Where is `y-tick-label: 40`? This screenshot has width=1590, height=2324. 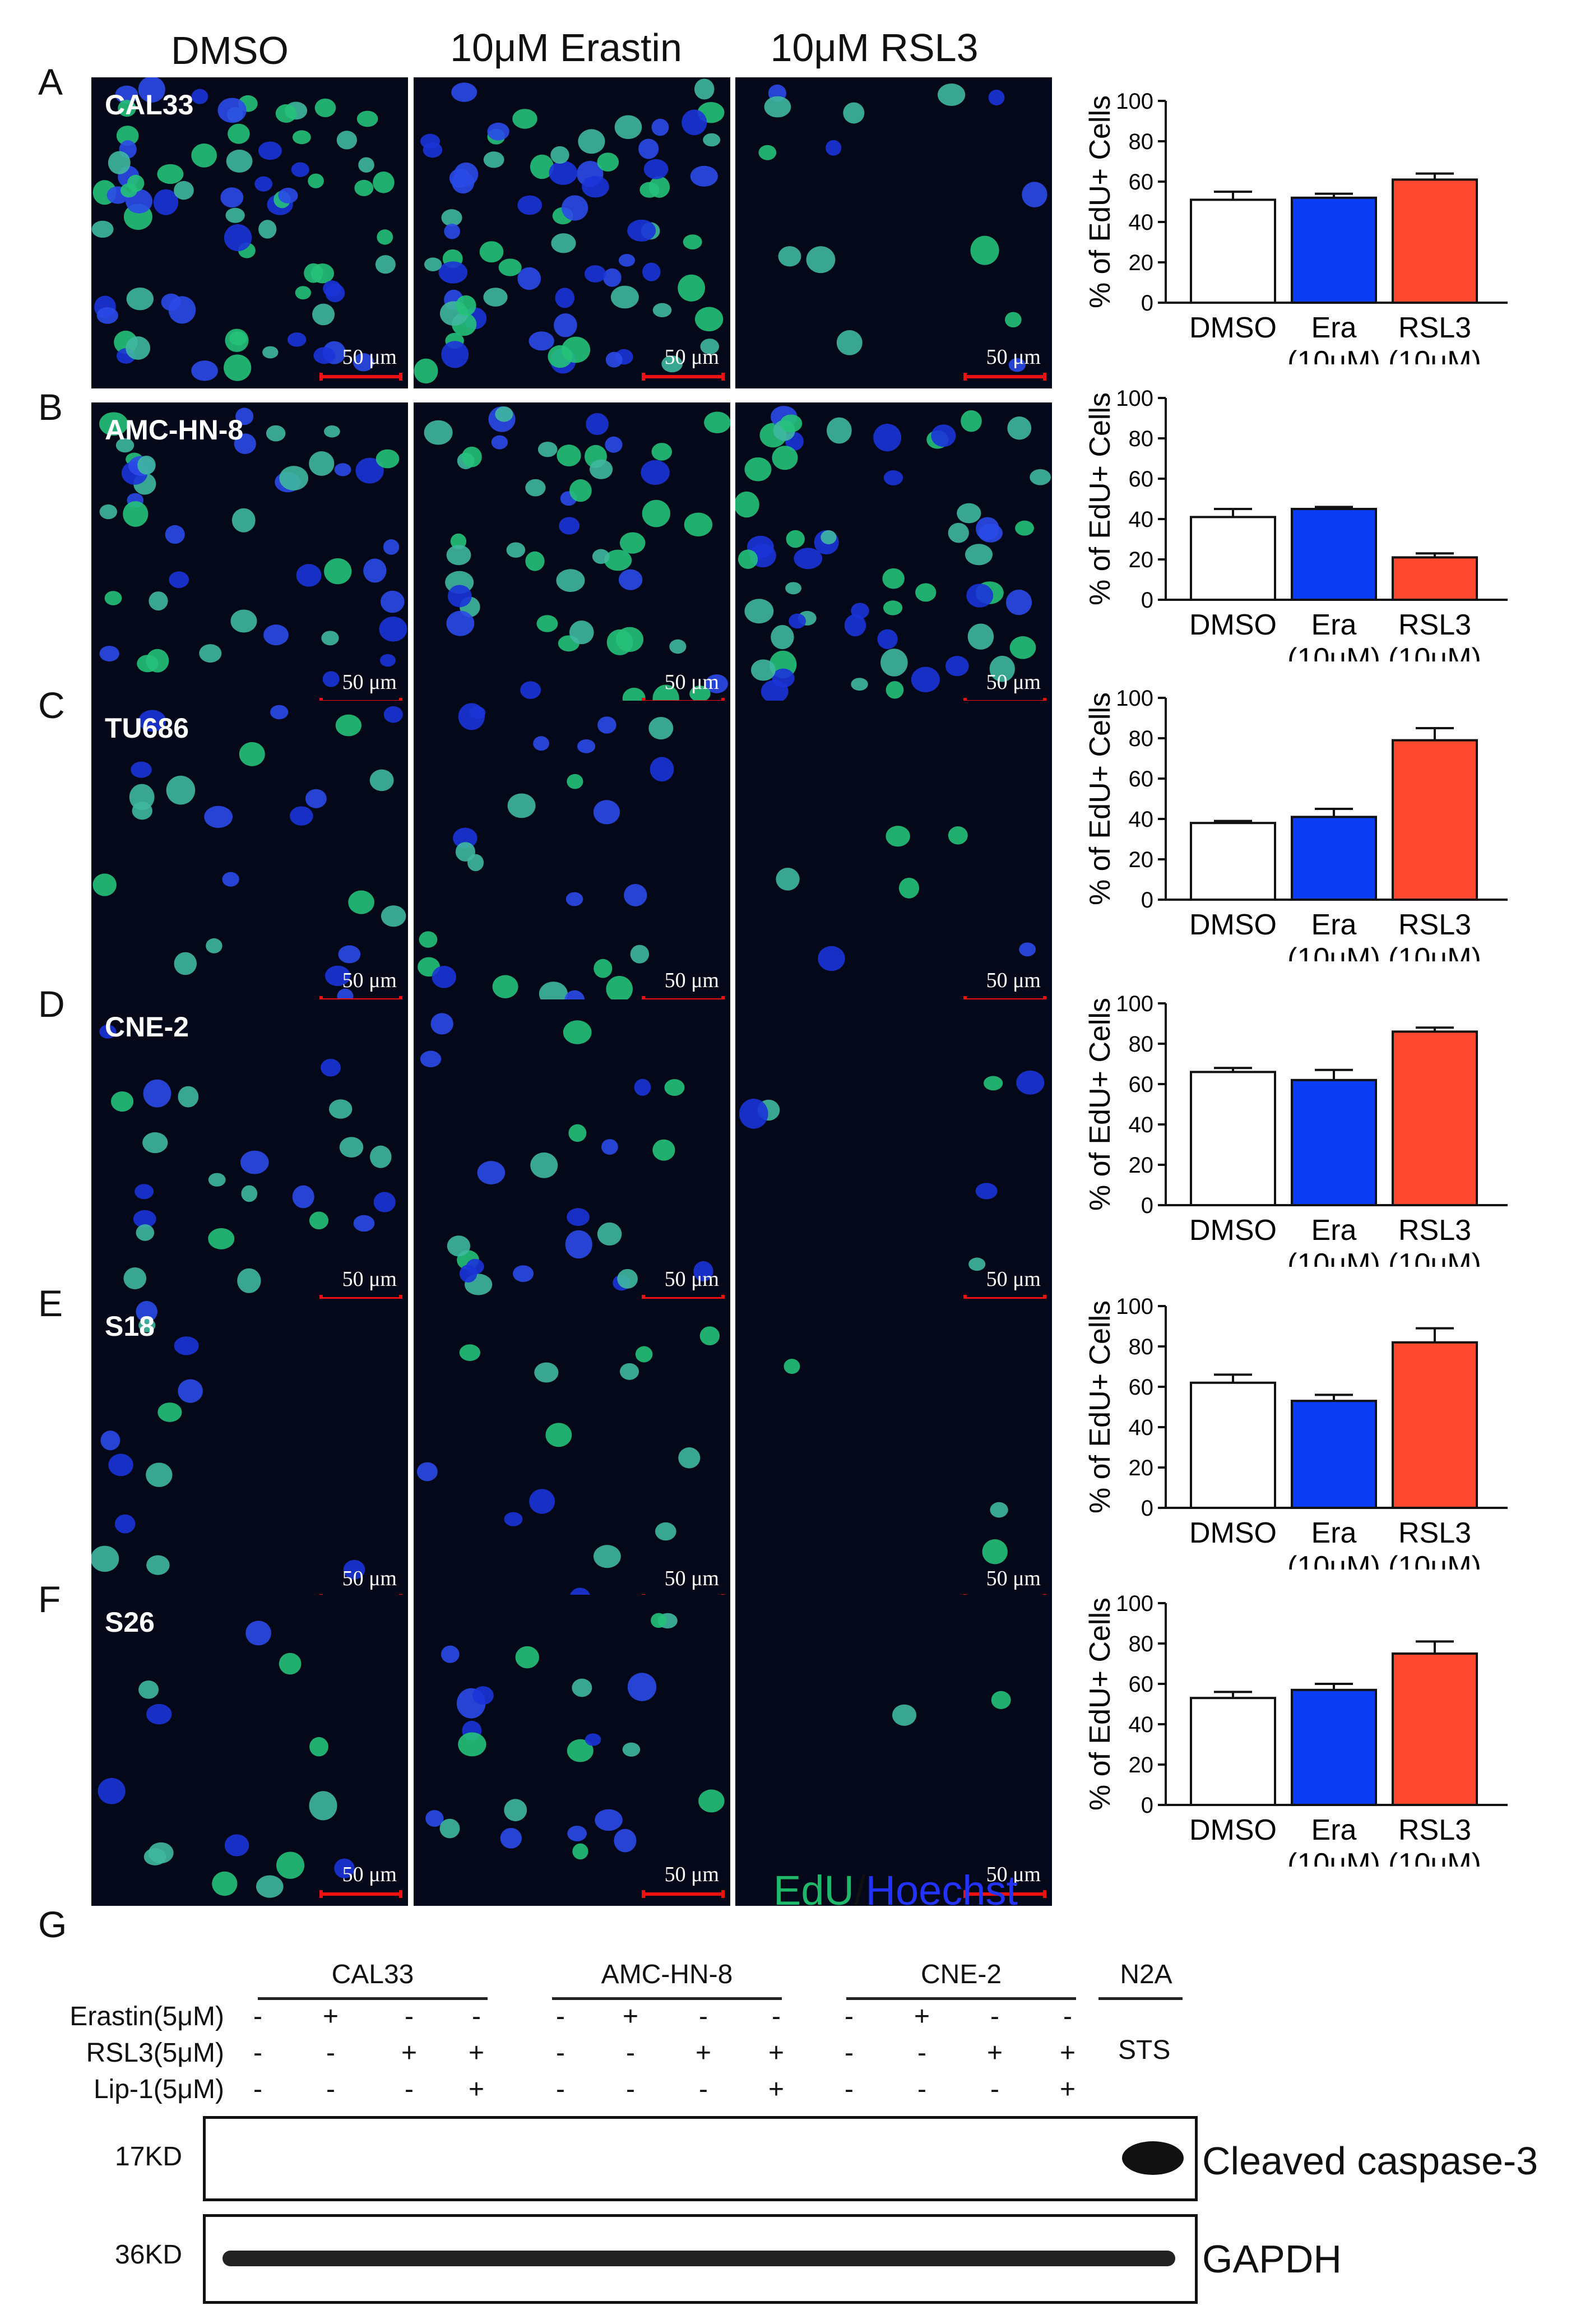
y-tick-label: 40 is located at coordinates (1141, 1125).